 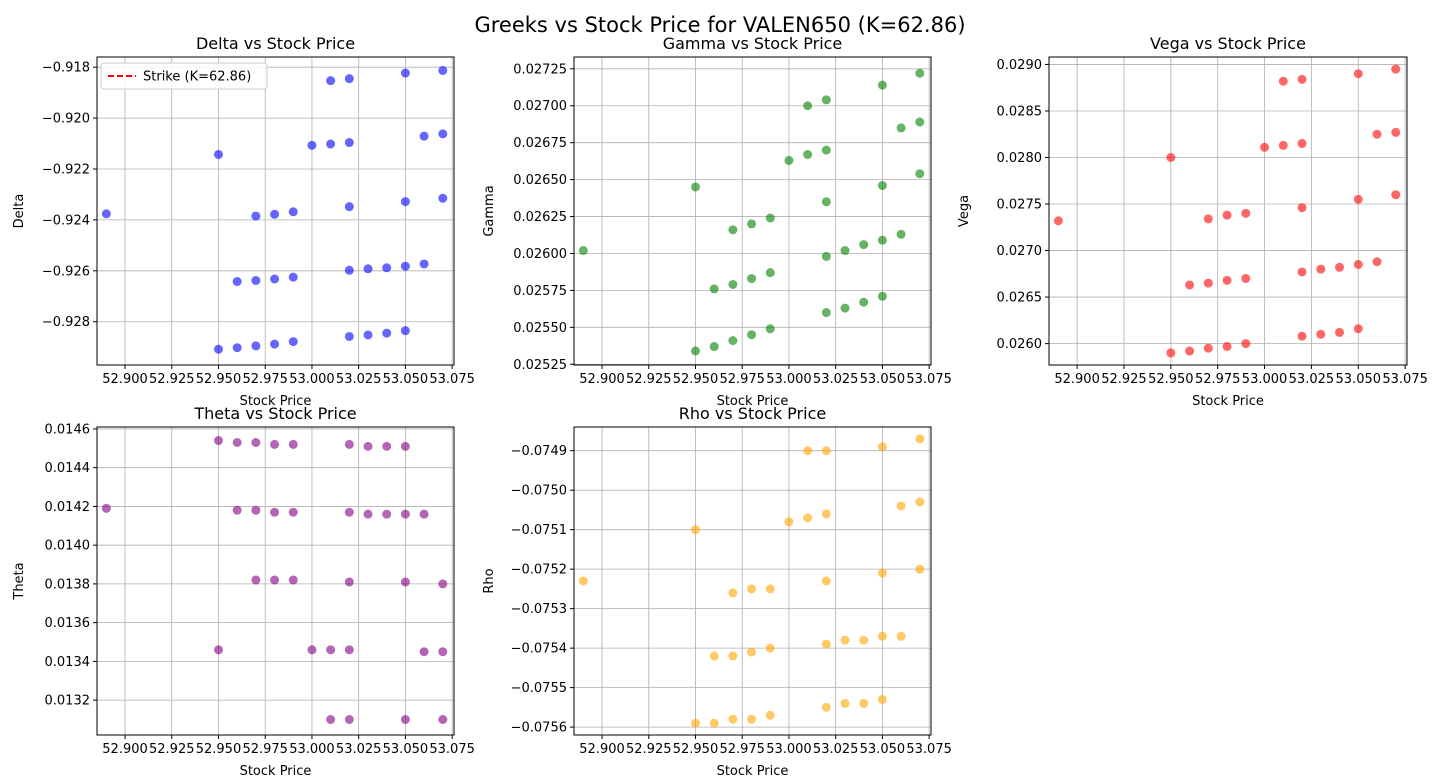 What do you see at coordinates (1020, 251) in the screenshot?
I see `y-tick-label: 0.0270` at bounding box center [1020, 251].